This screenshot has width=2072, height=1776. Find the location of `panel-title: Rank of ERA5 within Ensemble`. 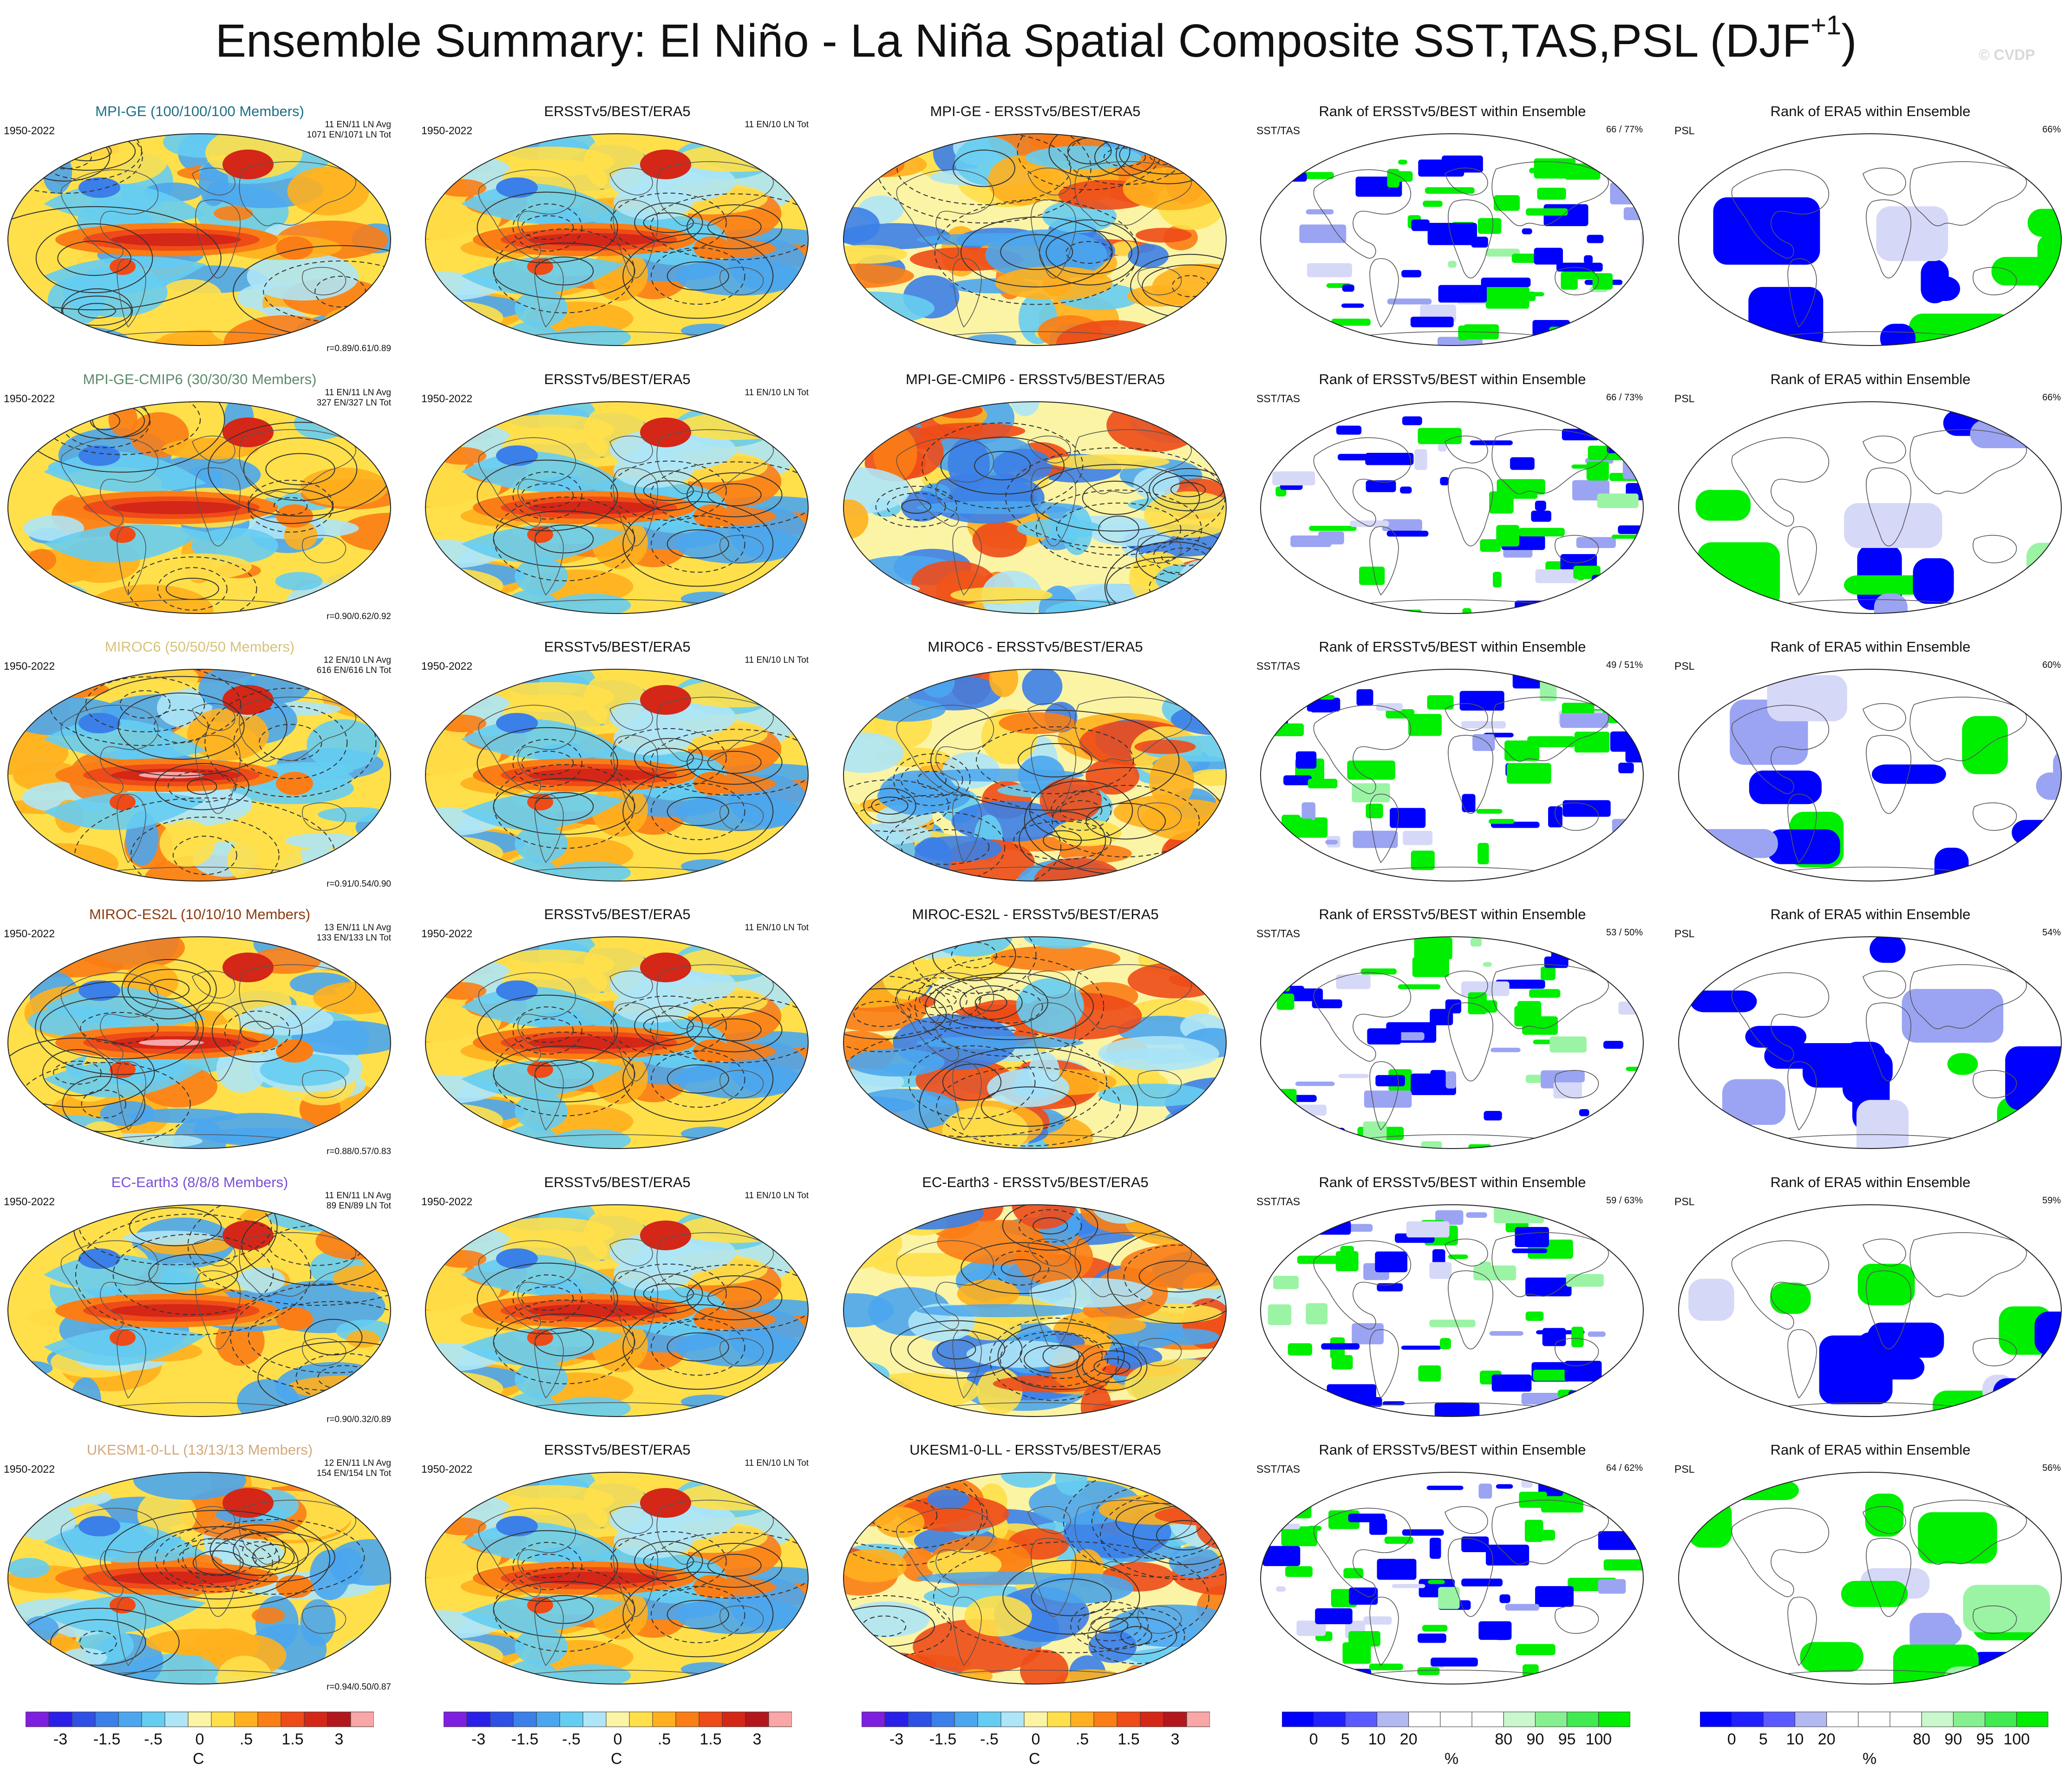

panel-title: Rank of ERA5 within Ensemble is located at coordinates (1870, 379).